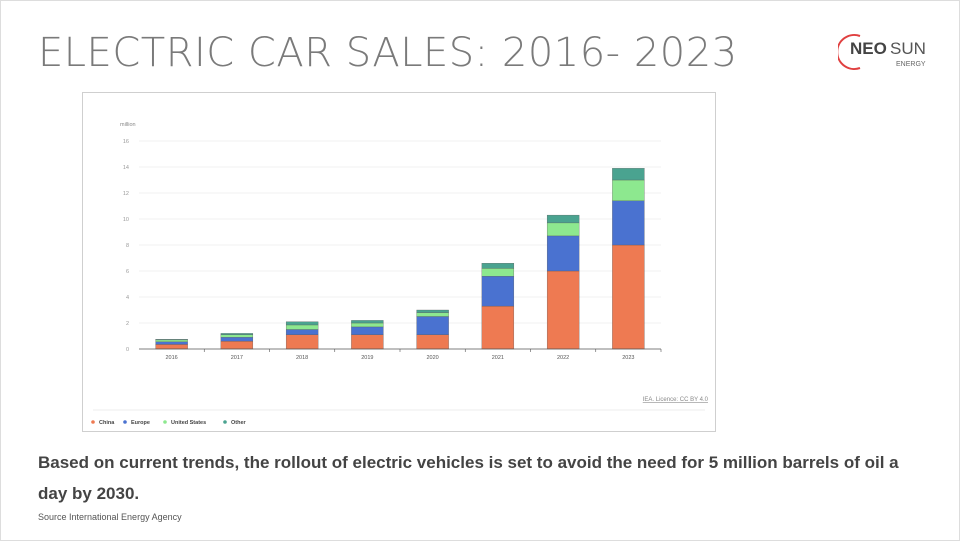  What do you see at coordinates (367, 322) in the screenshot?
I see `bar-other-2019` at bounding box center [367, 322].